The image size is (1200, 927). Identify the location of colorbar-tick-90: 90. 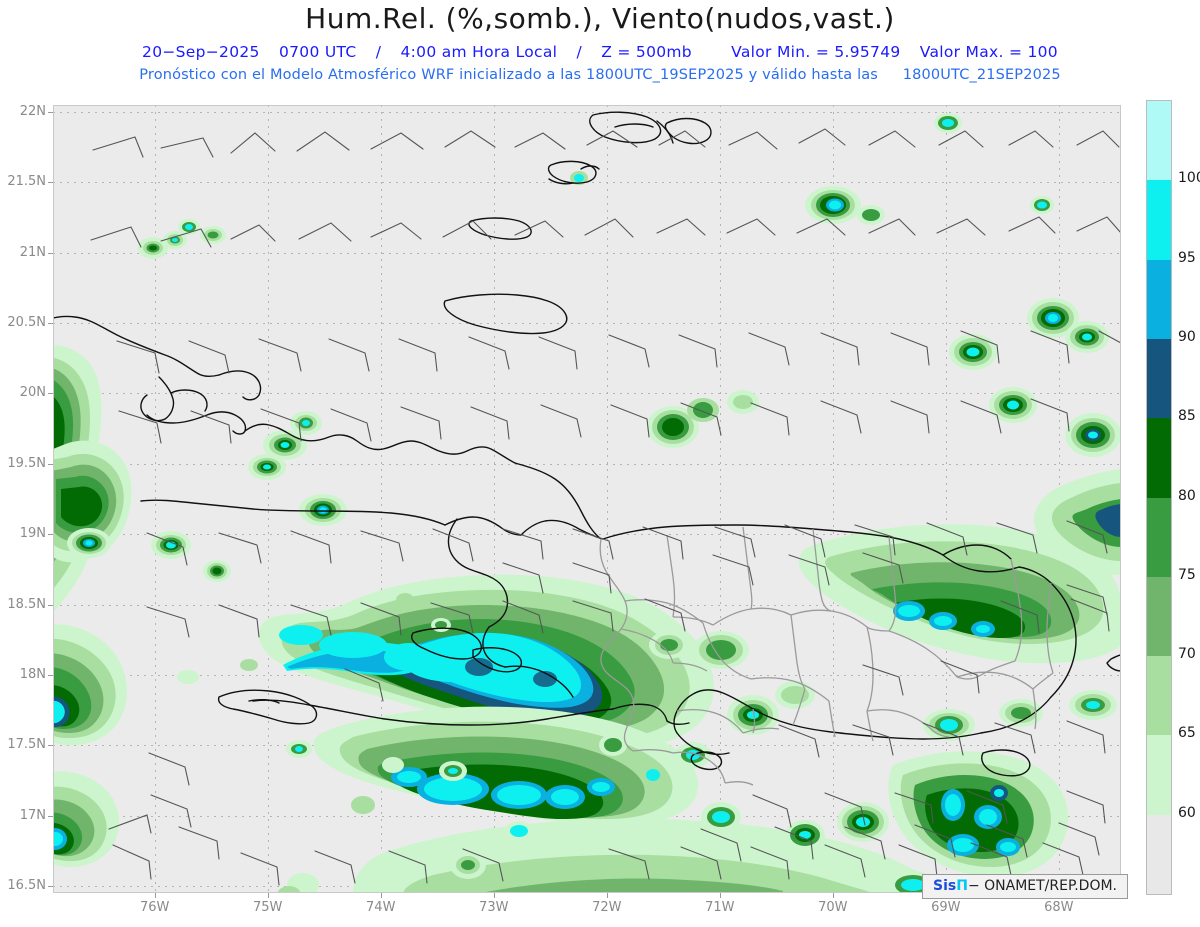
(1187, 336).